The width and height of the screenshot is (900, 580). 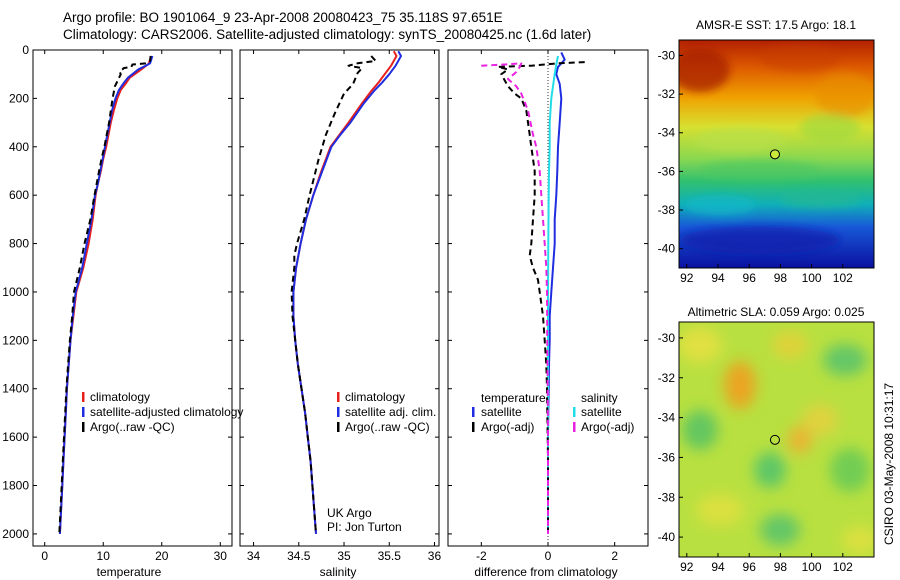 What do you see at coordinates (333, 294) in the screenshot?
I see `salinity-series-argo-raw-qc-` at bounding box center [333, 294].